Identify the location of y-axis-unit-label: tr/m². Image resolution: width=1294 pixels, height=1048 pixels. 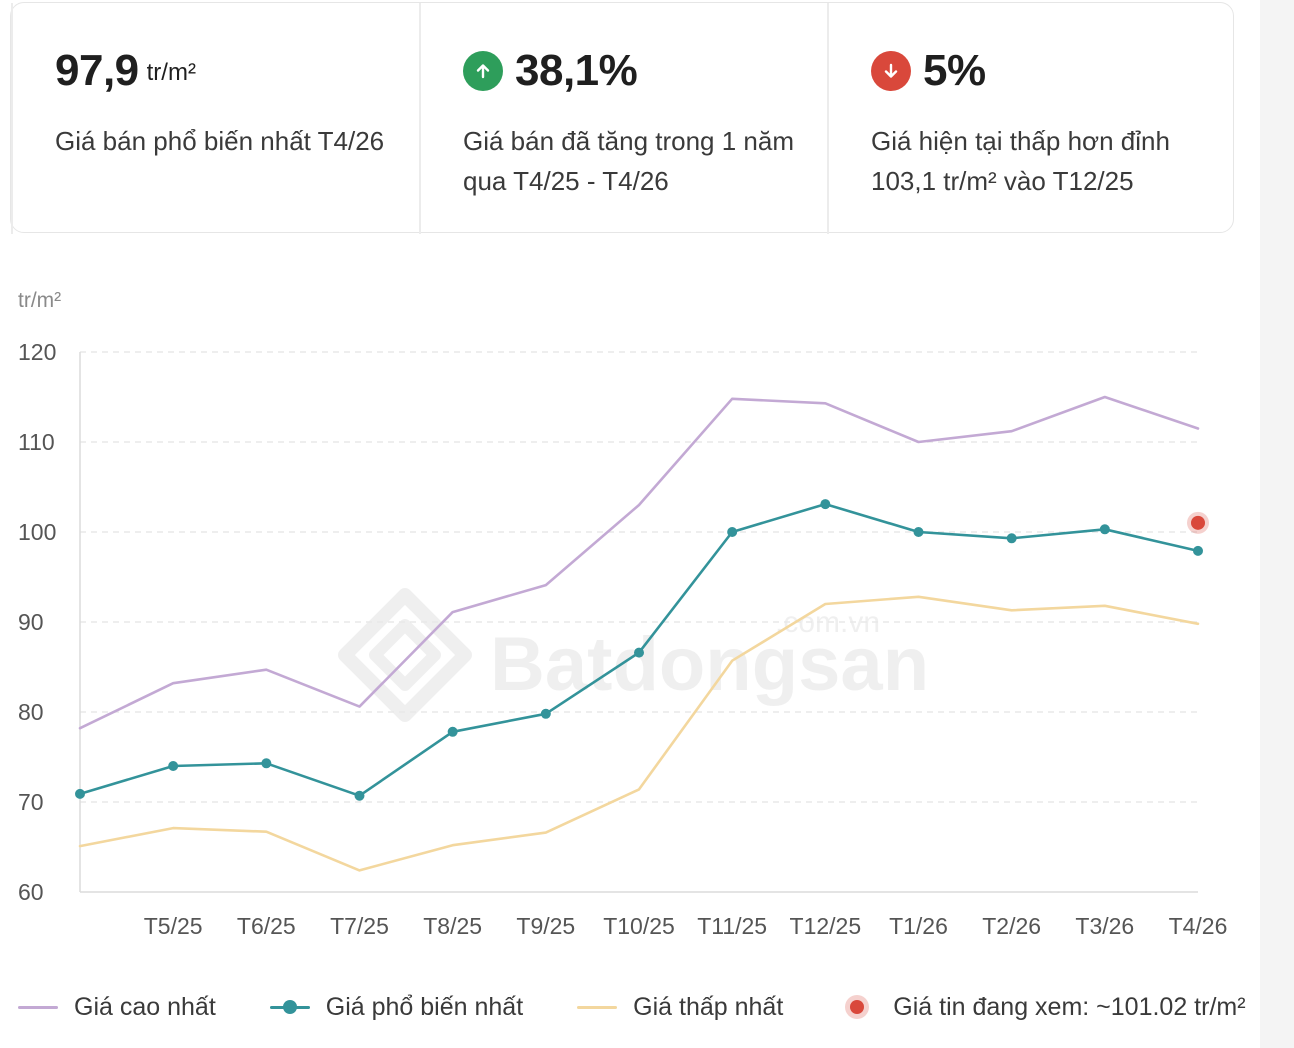
(39, 300).